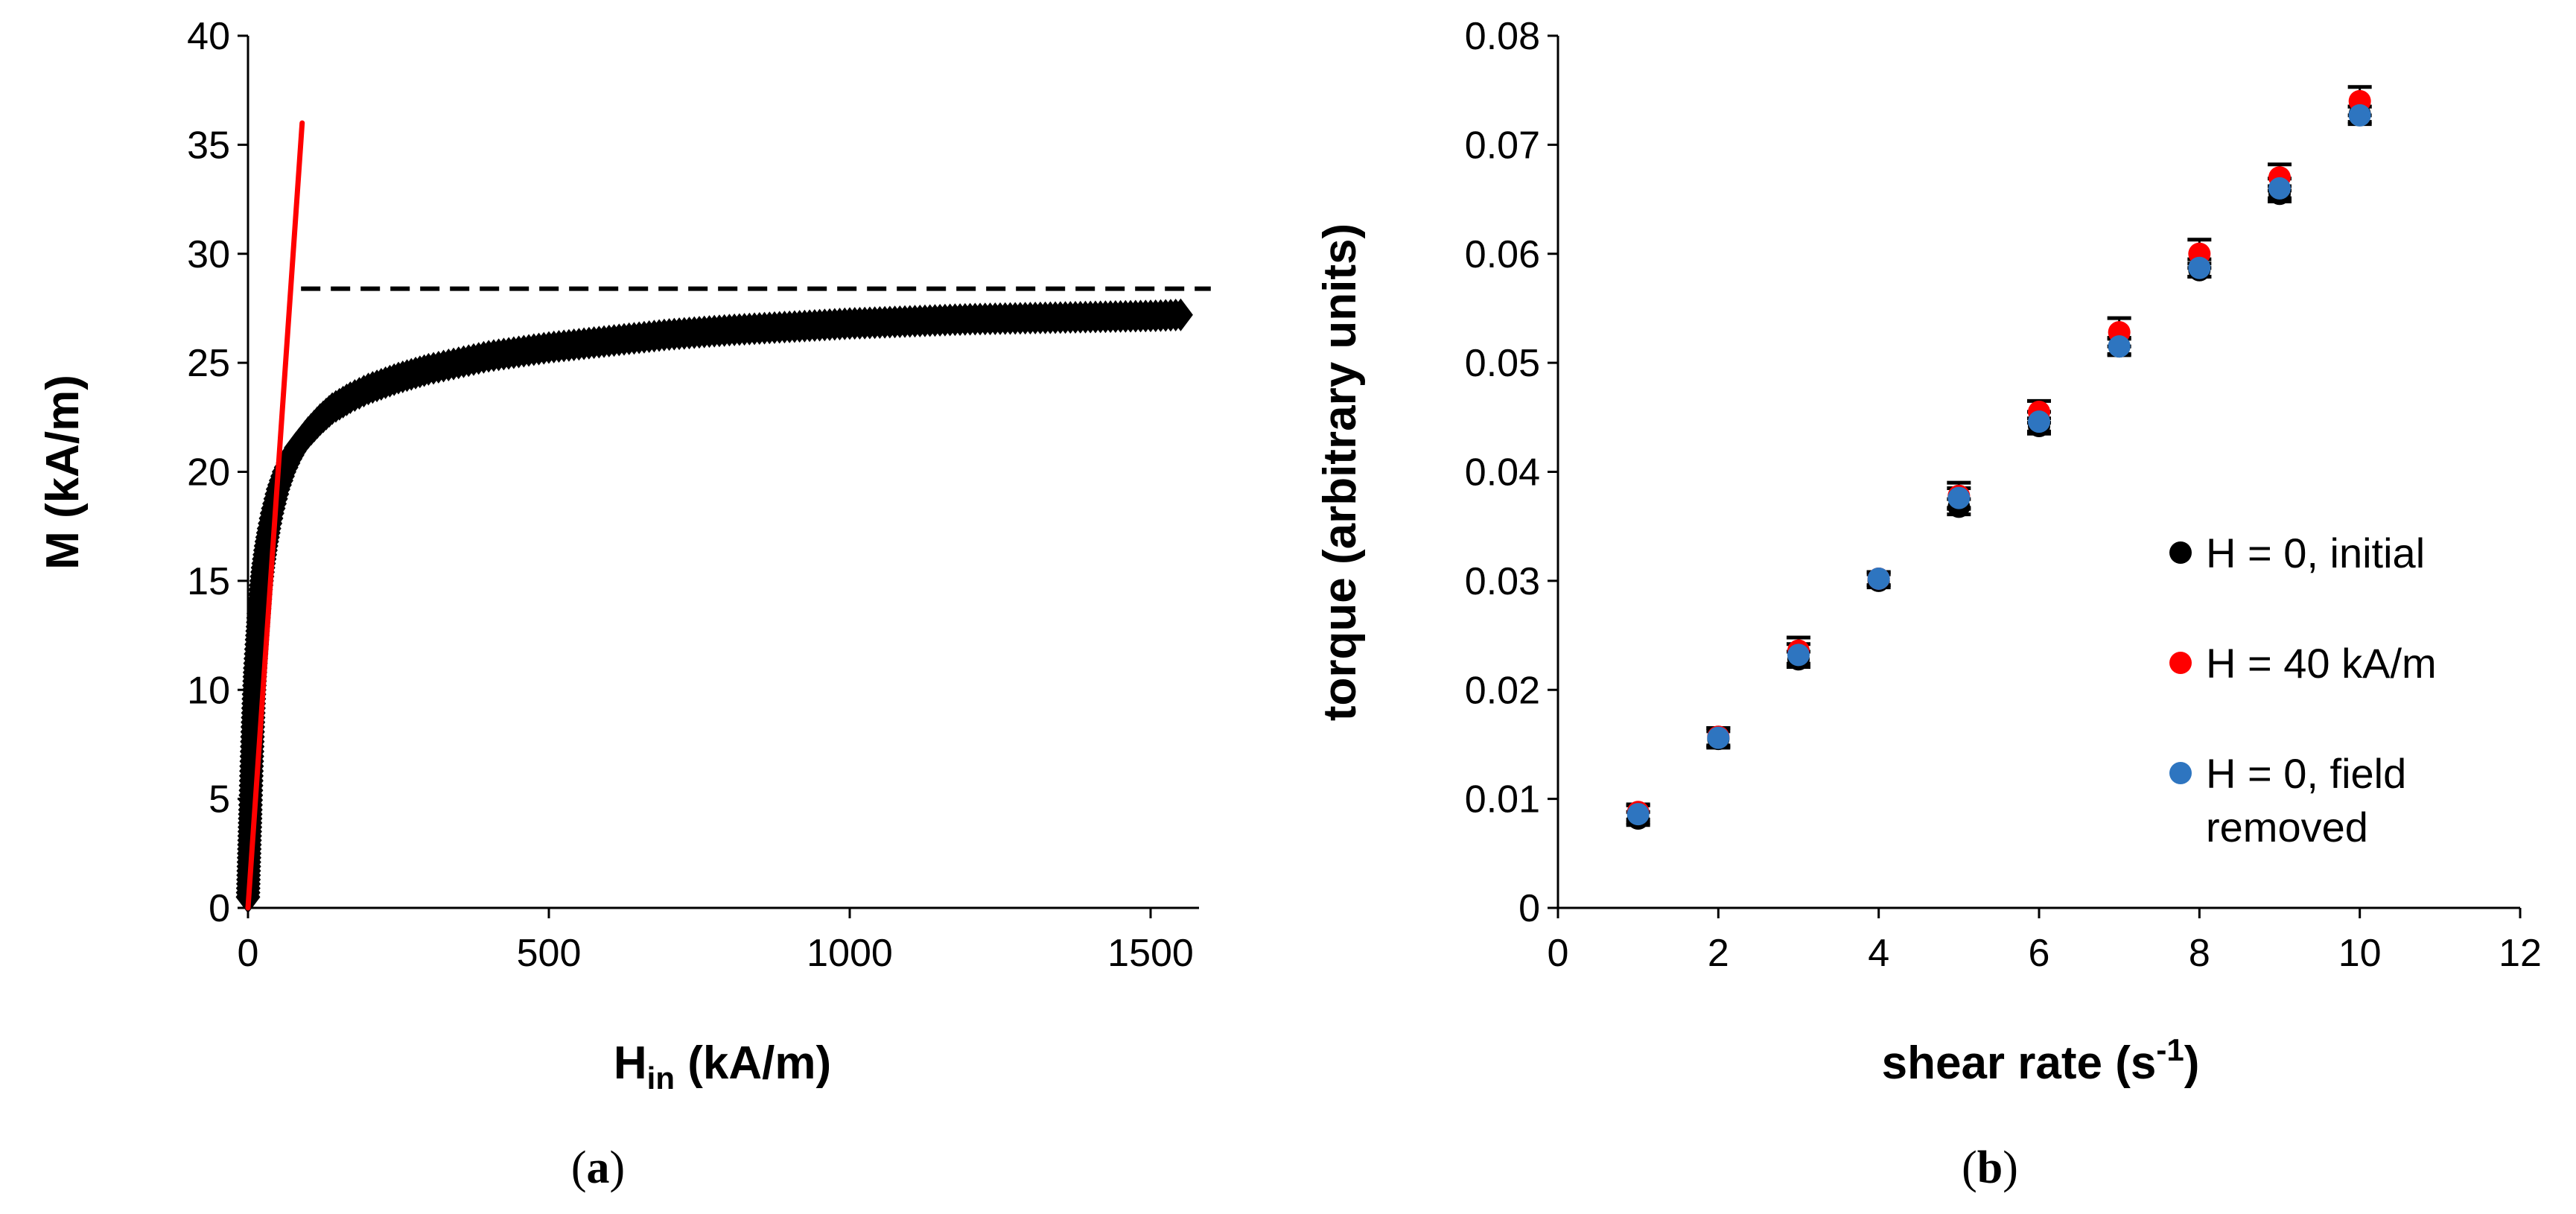 This screenshot has height=1214, width=2576. I want to click on panel-b-y-tick-label: 0.01, so click(1502, 799).